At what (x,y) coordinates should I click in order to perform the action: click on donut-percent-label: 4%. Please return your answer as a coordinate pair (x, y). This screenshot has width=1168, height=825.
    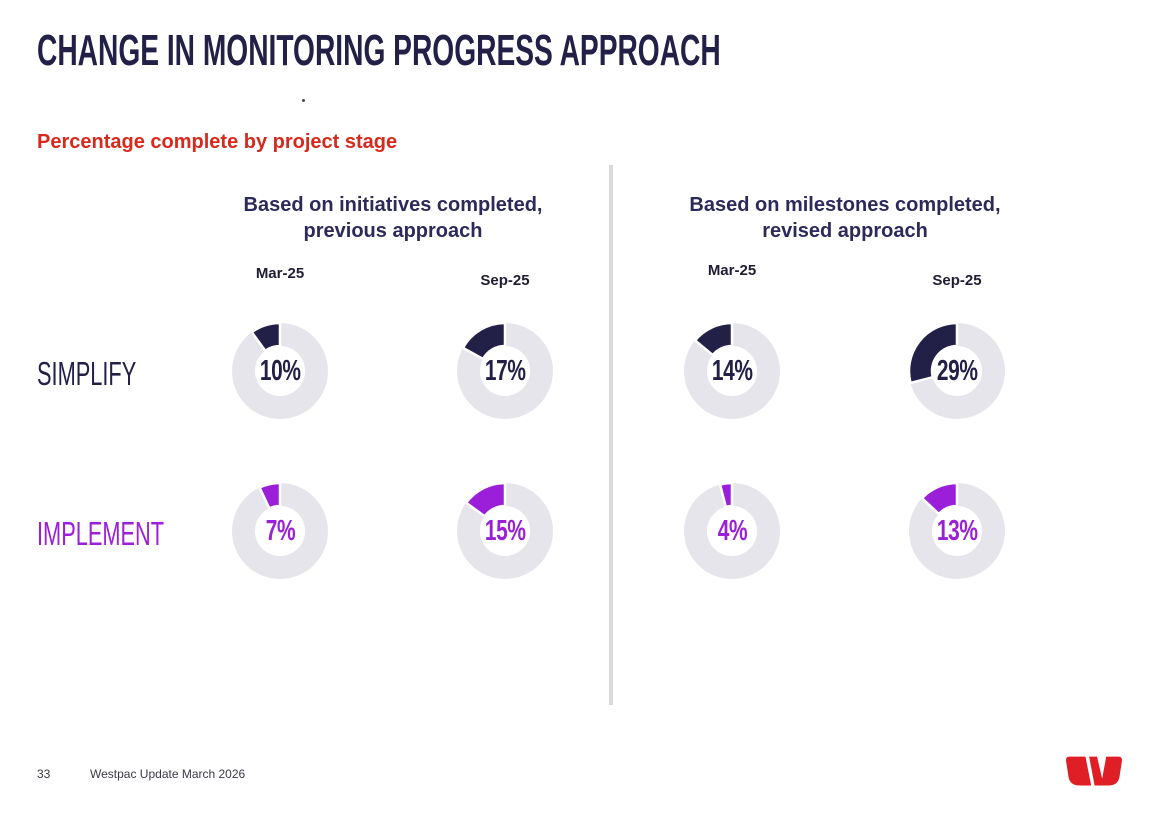
    Looking at the image, I should click on (732, 530).